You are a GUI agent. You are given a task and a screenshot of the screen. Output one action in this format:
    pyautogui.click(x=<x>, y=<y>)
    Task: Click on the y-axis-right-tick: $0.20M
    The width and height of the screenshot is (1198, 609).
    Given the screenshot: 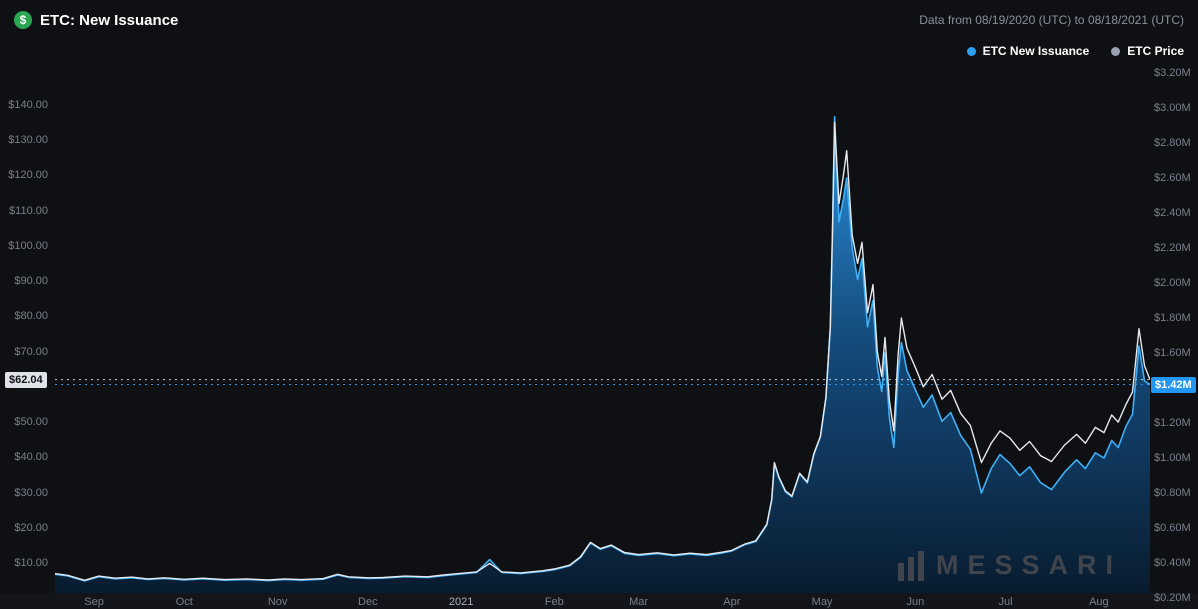 What is the action you would take?
    pyautogui.click(x=1172, y=598)
    